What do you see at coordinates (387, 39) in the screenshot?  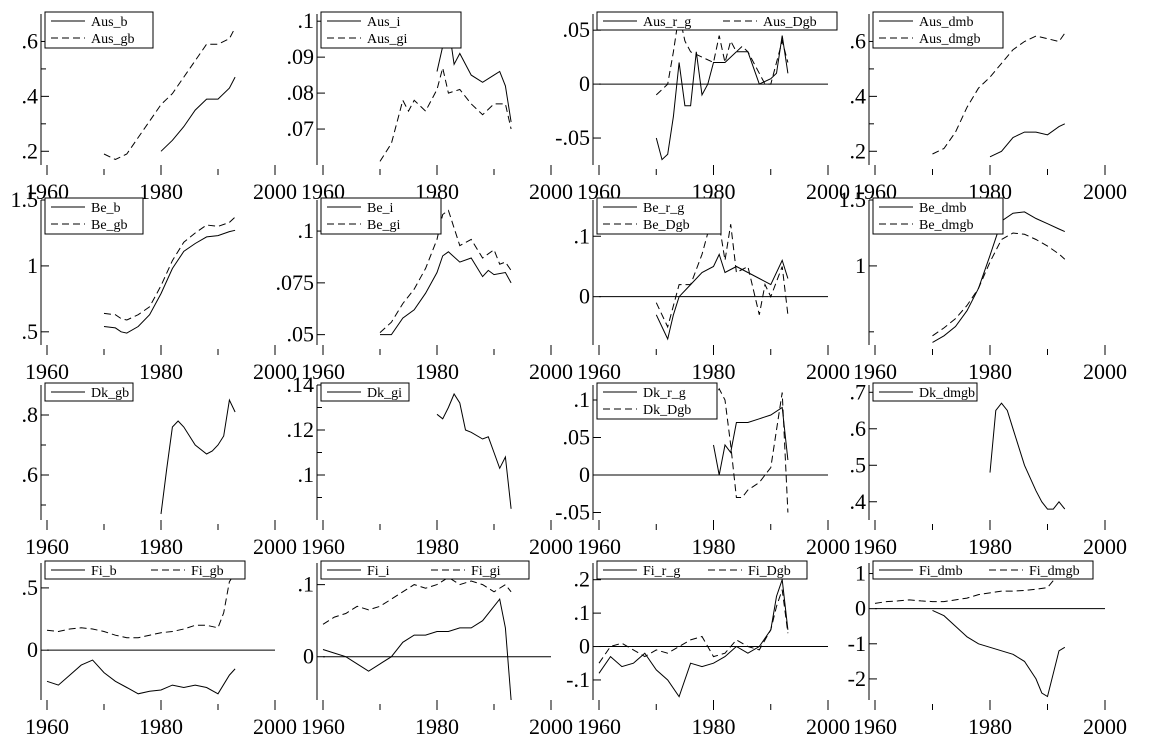 I see `legend-label: Aus_gi` at bounding box center [387, 39].